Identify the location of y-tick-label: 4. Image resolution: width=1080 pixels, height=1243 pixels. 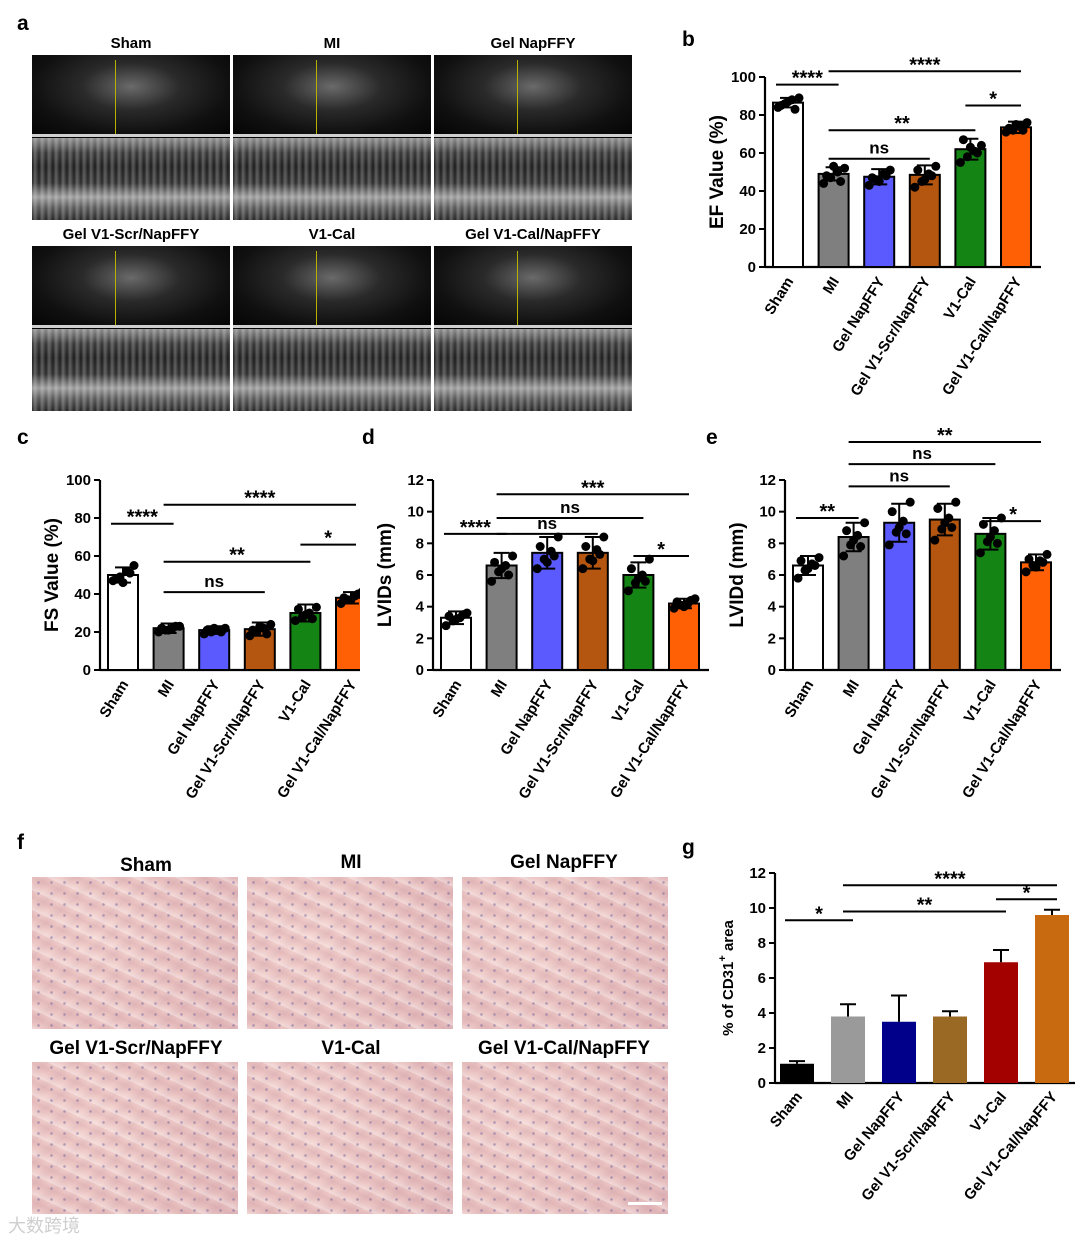
(762, 1013).